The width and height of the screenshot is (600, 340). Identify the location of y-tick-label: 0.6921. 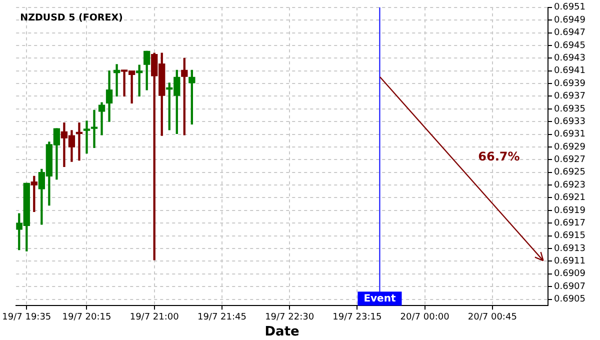
(570, 198).